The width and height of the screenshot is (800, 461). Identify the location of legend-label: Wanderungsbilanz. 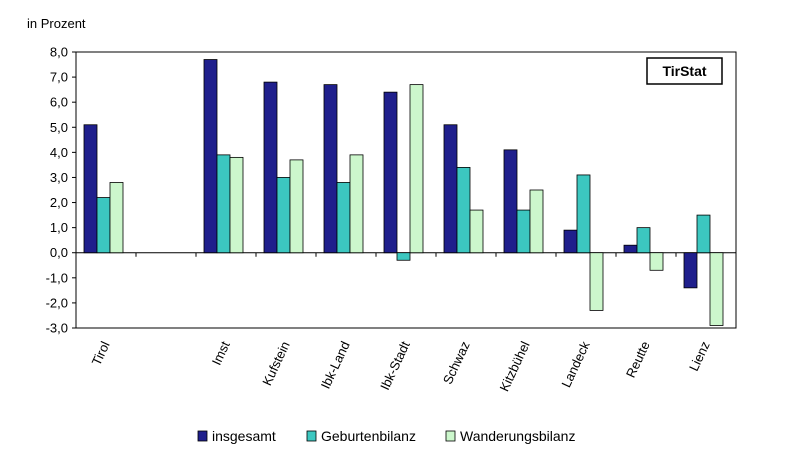
(517, 436).